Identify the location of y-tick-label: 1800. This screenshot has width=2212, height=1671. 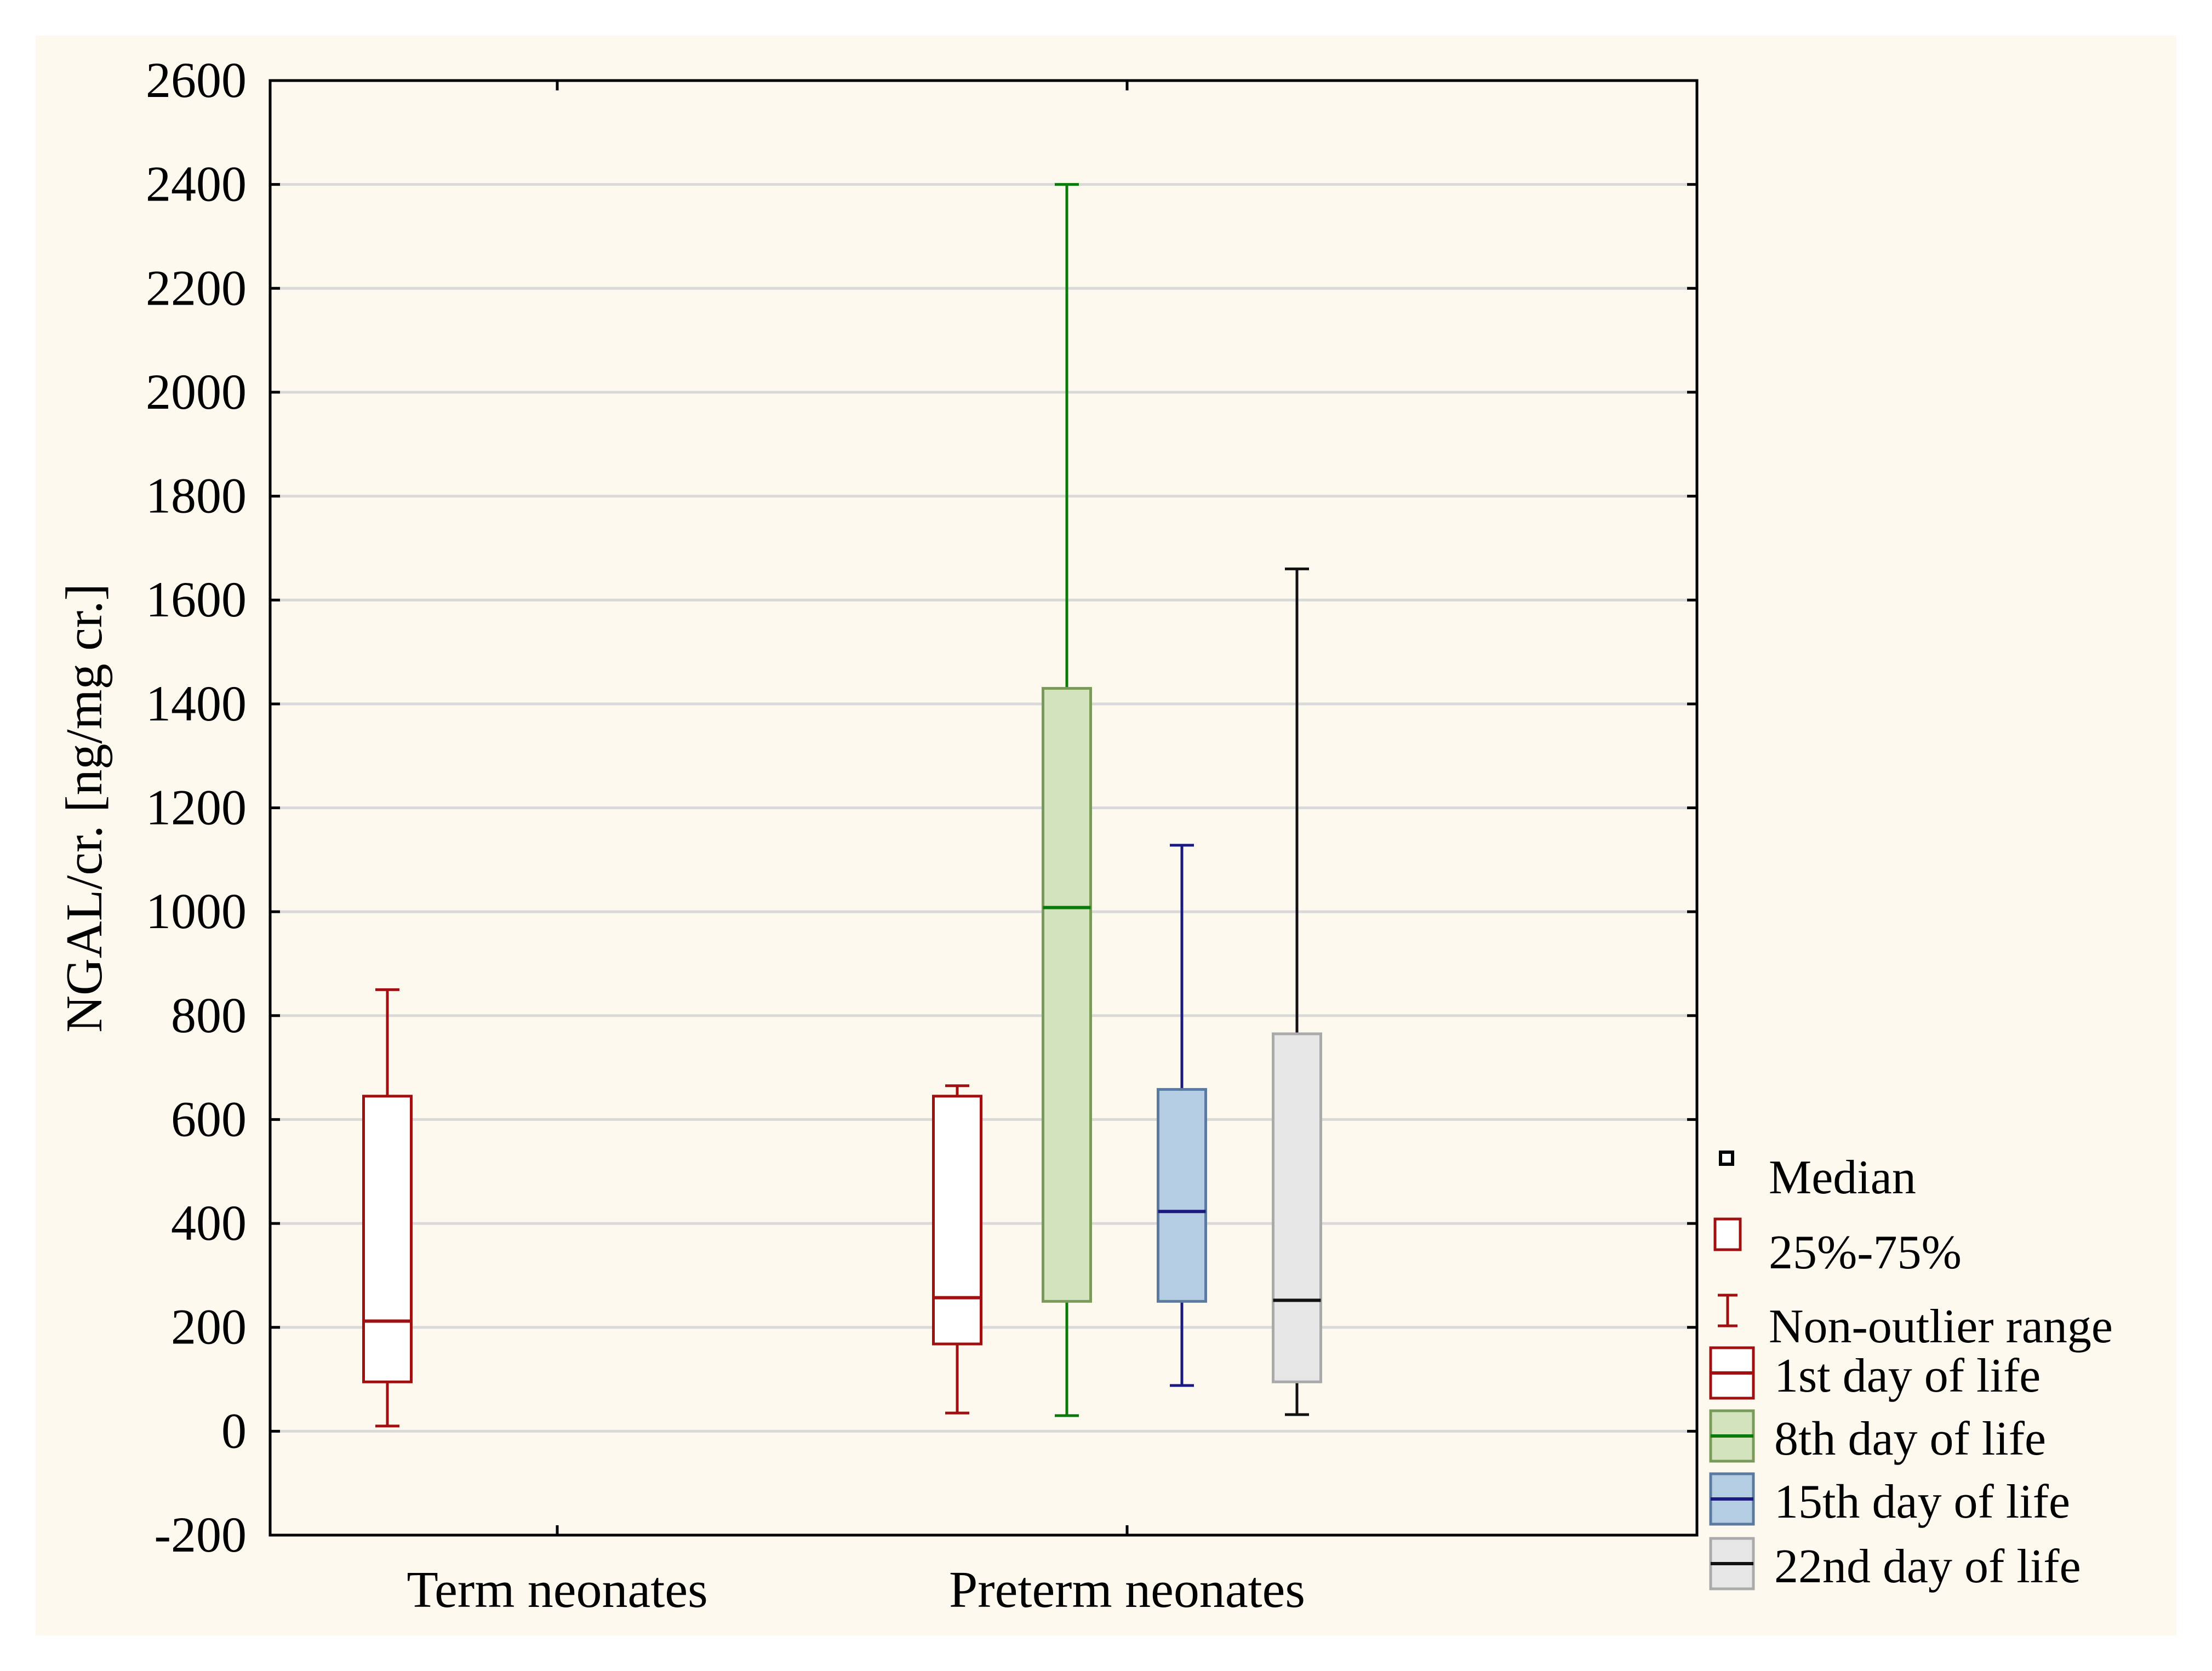
(197, 496).